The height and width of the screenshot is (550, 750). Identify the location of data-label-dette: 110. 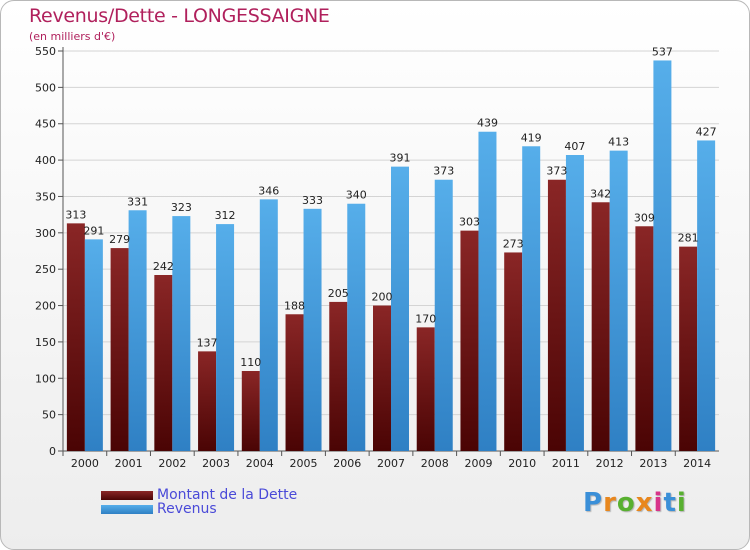
(250, 362).